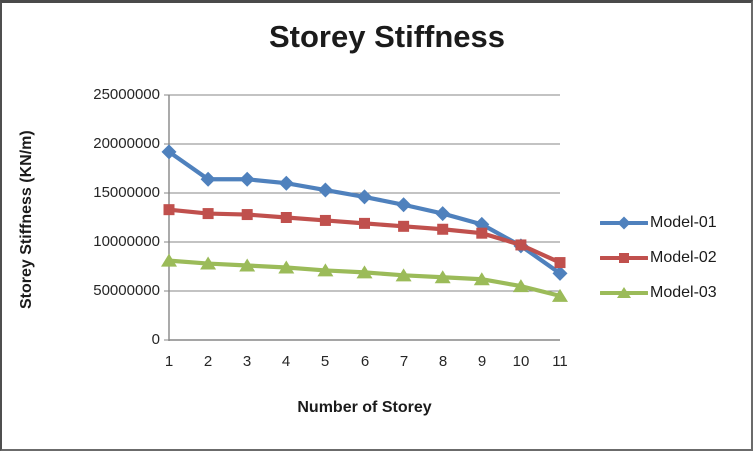  What do you see at coordinates (325, 361) in the screenshot?
I see `x-tick-label: 5` at bounding box center [325, 361].